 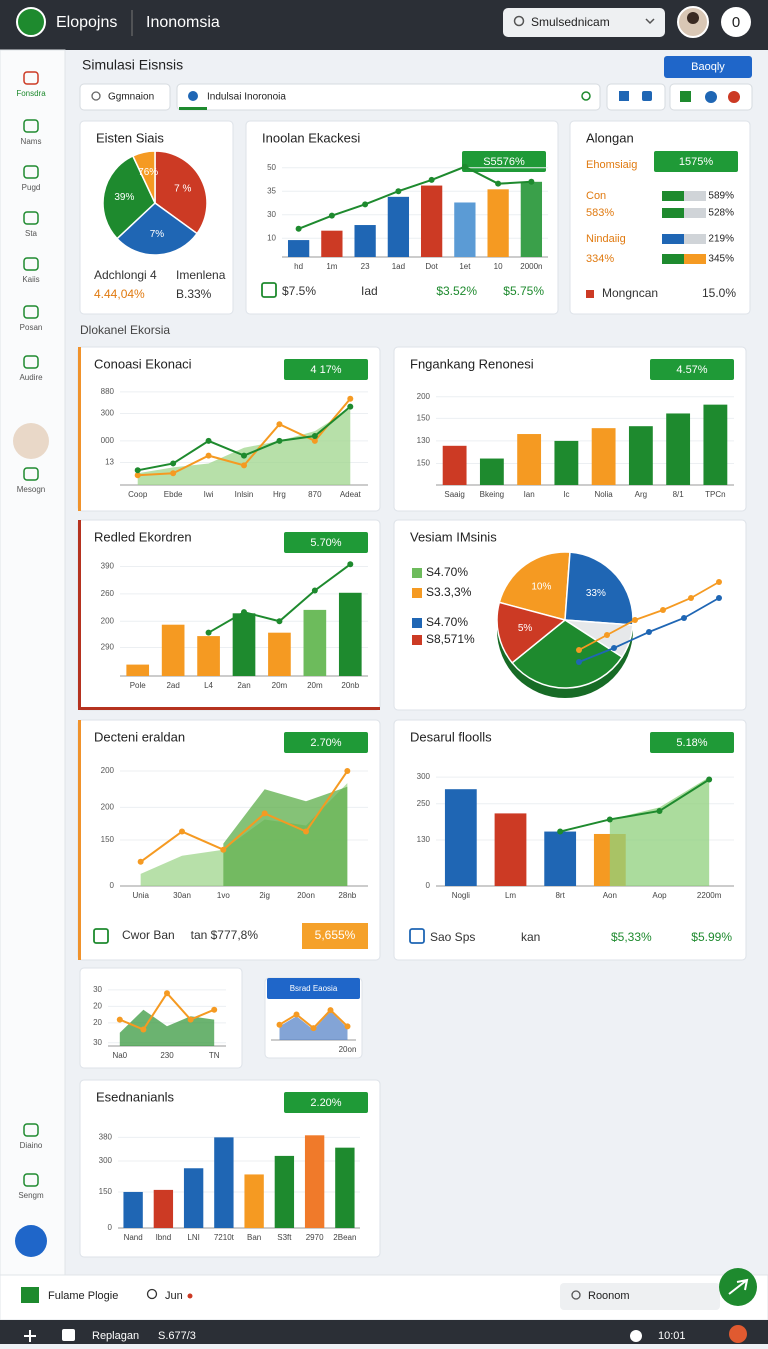 What do you see at coordinates (636, 97) in the screenshot?
I see `view-toggle` at bounding box center [636, 97].